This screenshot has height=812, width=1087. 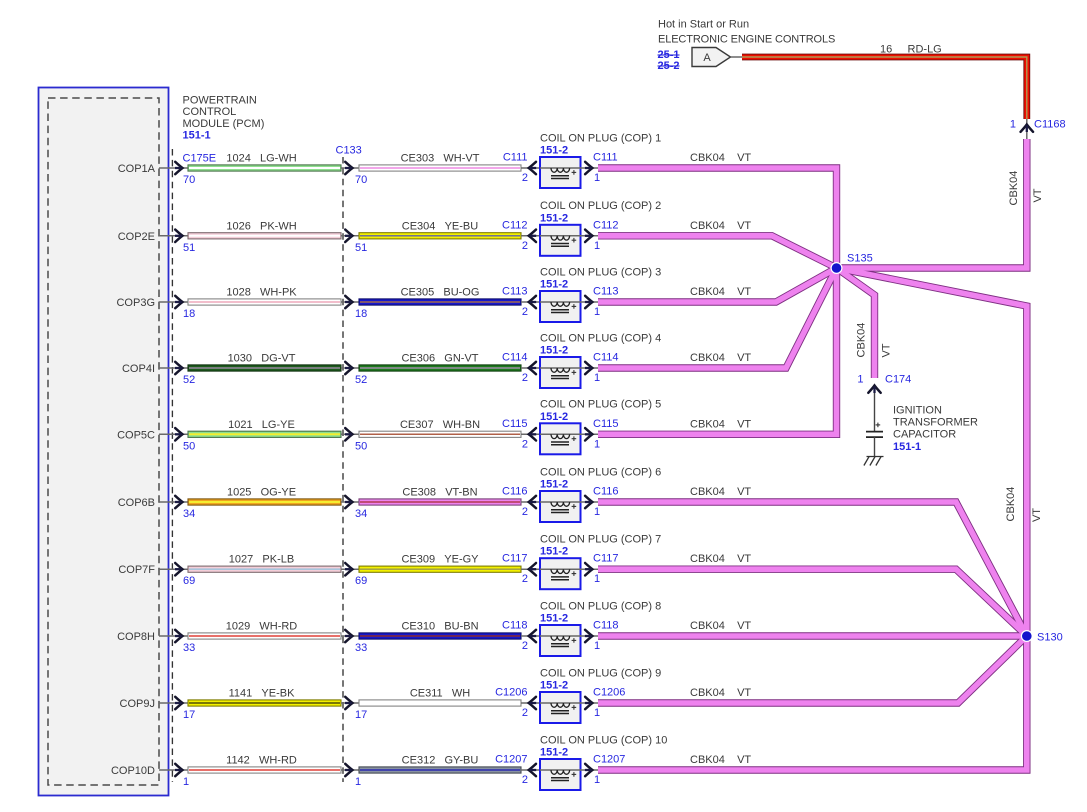 What do you see at coordinates (917, 411) in the screenshot?
I see `svg-text: IGNITION` at bounding box center [917, 411].